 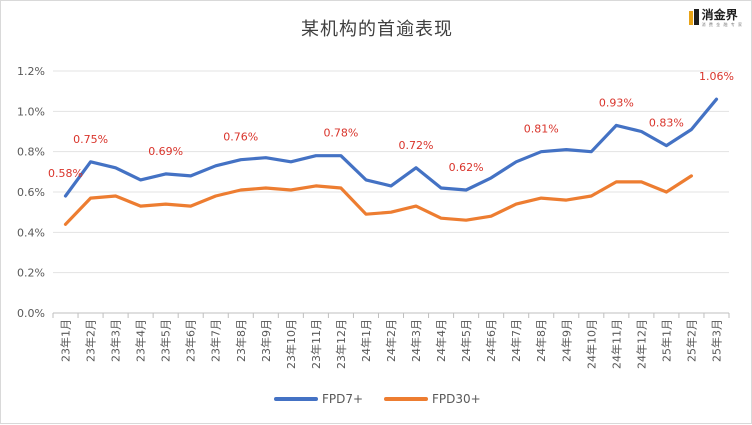 What do you see at coordinates (377, 29) in the screenshot?
I see `chart-title: 某机构的首逾表现` at bounding box center [377, 29].